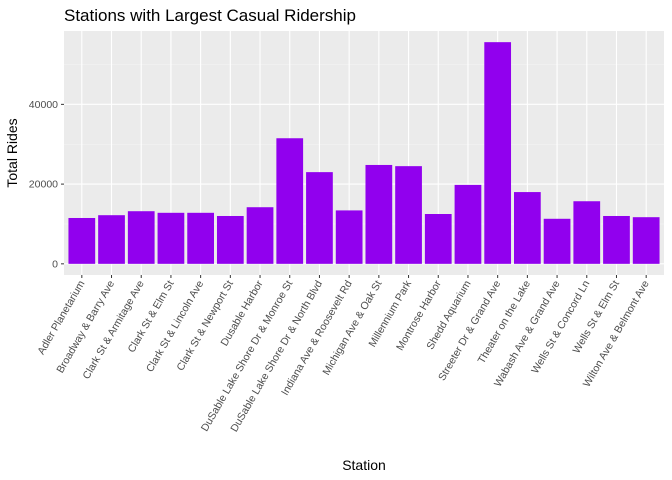 This screenshot has width=672, height=480. I want to click on x-tick-label: Clark St & Newport St, so click(204, 325).